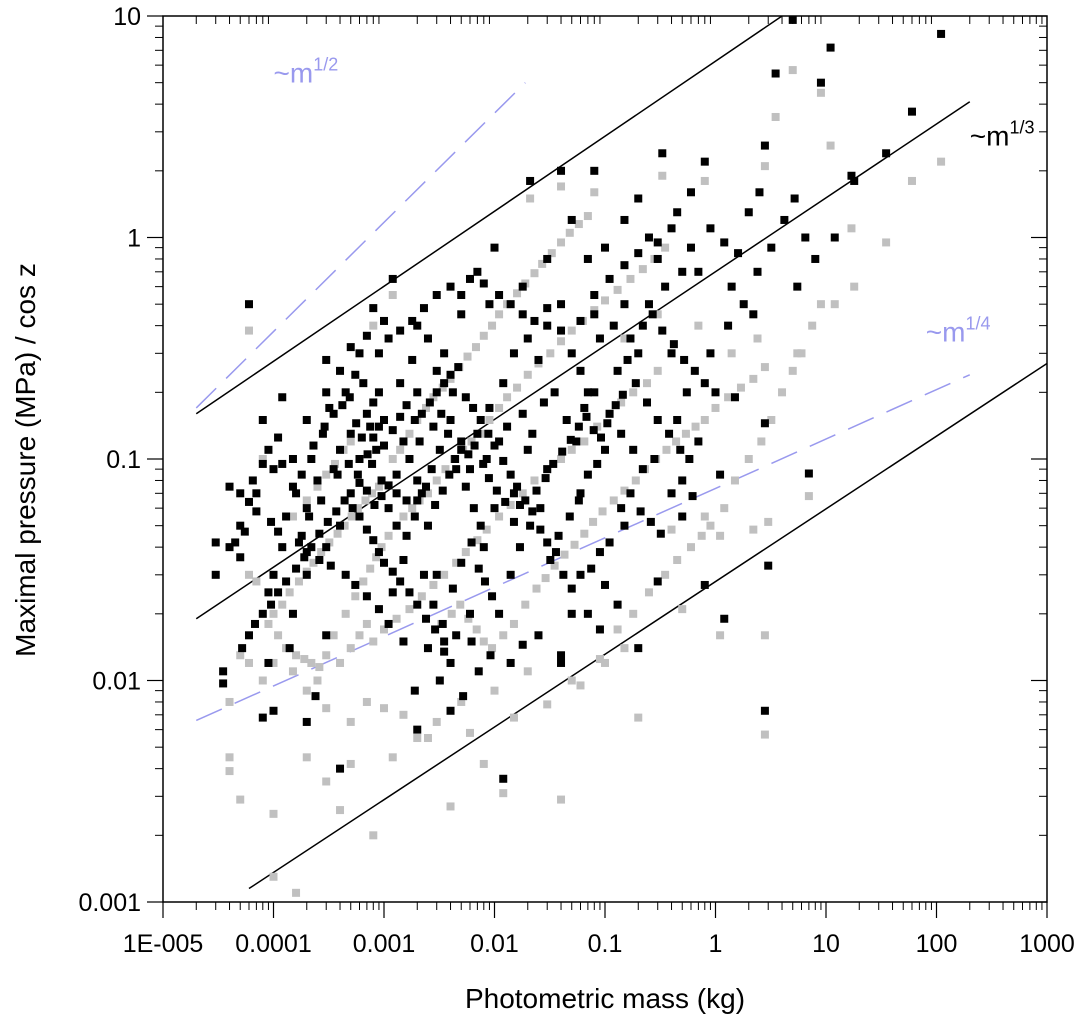  Describe the element at coordinates (605, 944) in the screenshot. I see `x-tick-label: 0.1` at that location.